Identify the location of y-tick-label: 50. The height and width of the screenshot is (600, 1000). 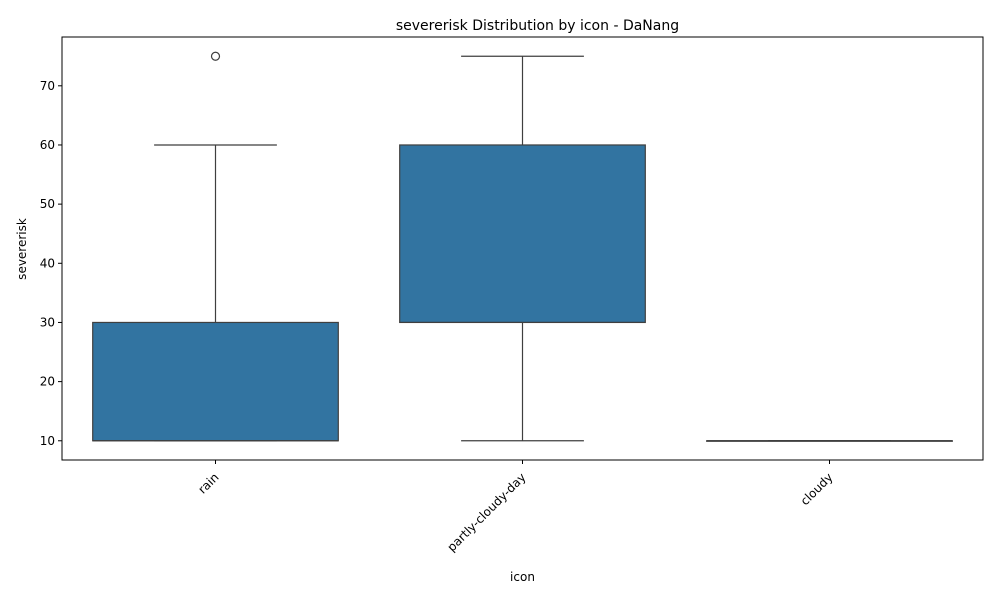
(47, 204).